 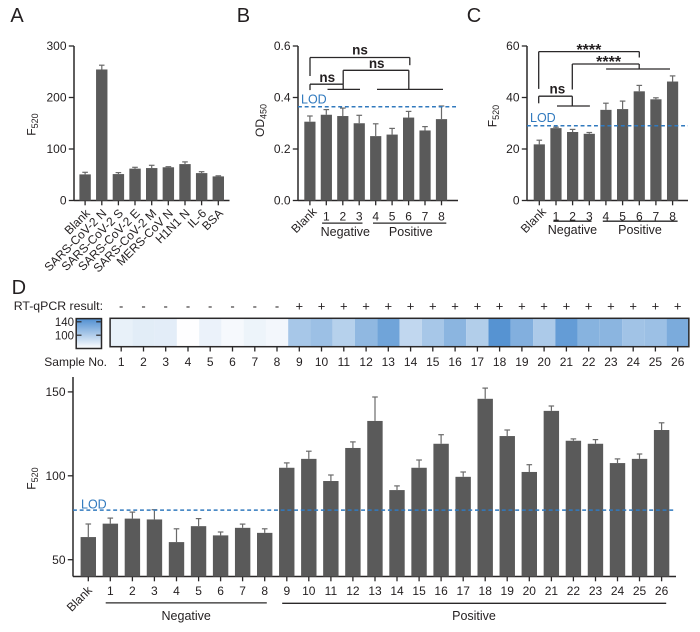 What do you see at coordinates (345, 232) in the screenshot?
I see `svg-text: Negative` at bounding box center [345, 232].